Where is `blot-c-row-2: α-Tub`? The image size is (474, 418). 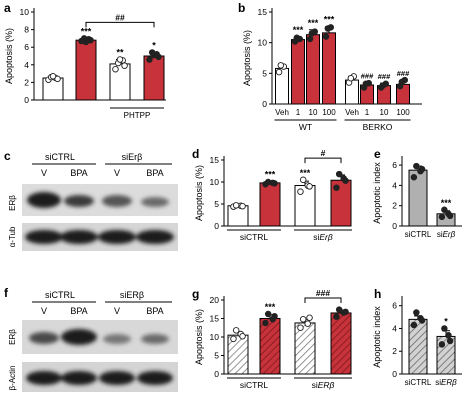
blot-c-row-2: α-Tub is located at coordinates (12, 236).